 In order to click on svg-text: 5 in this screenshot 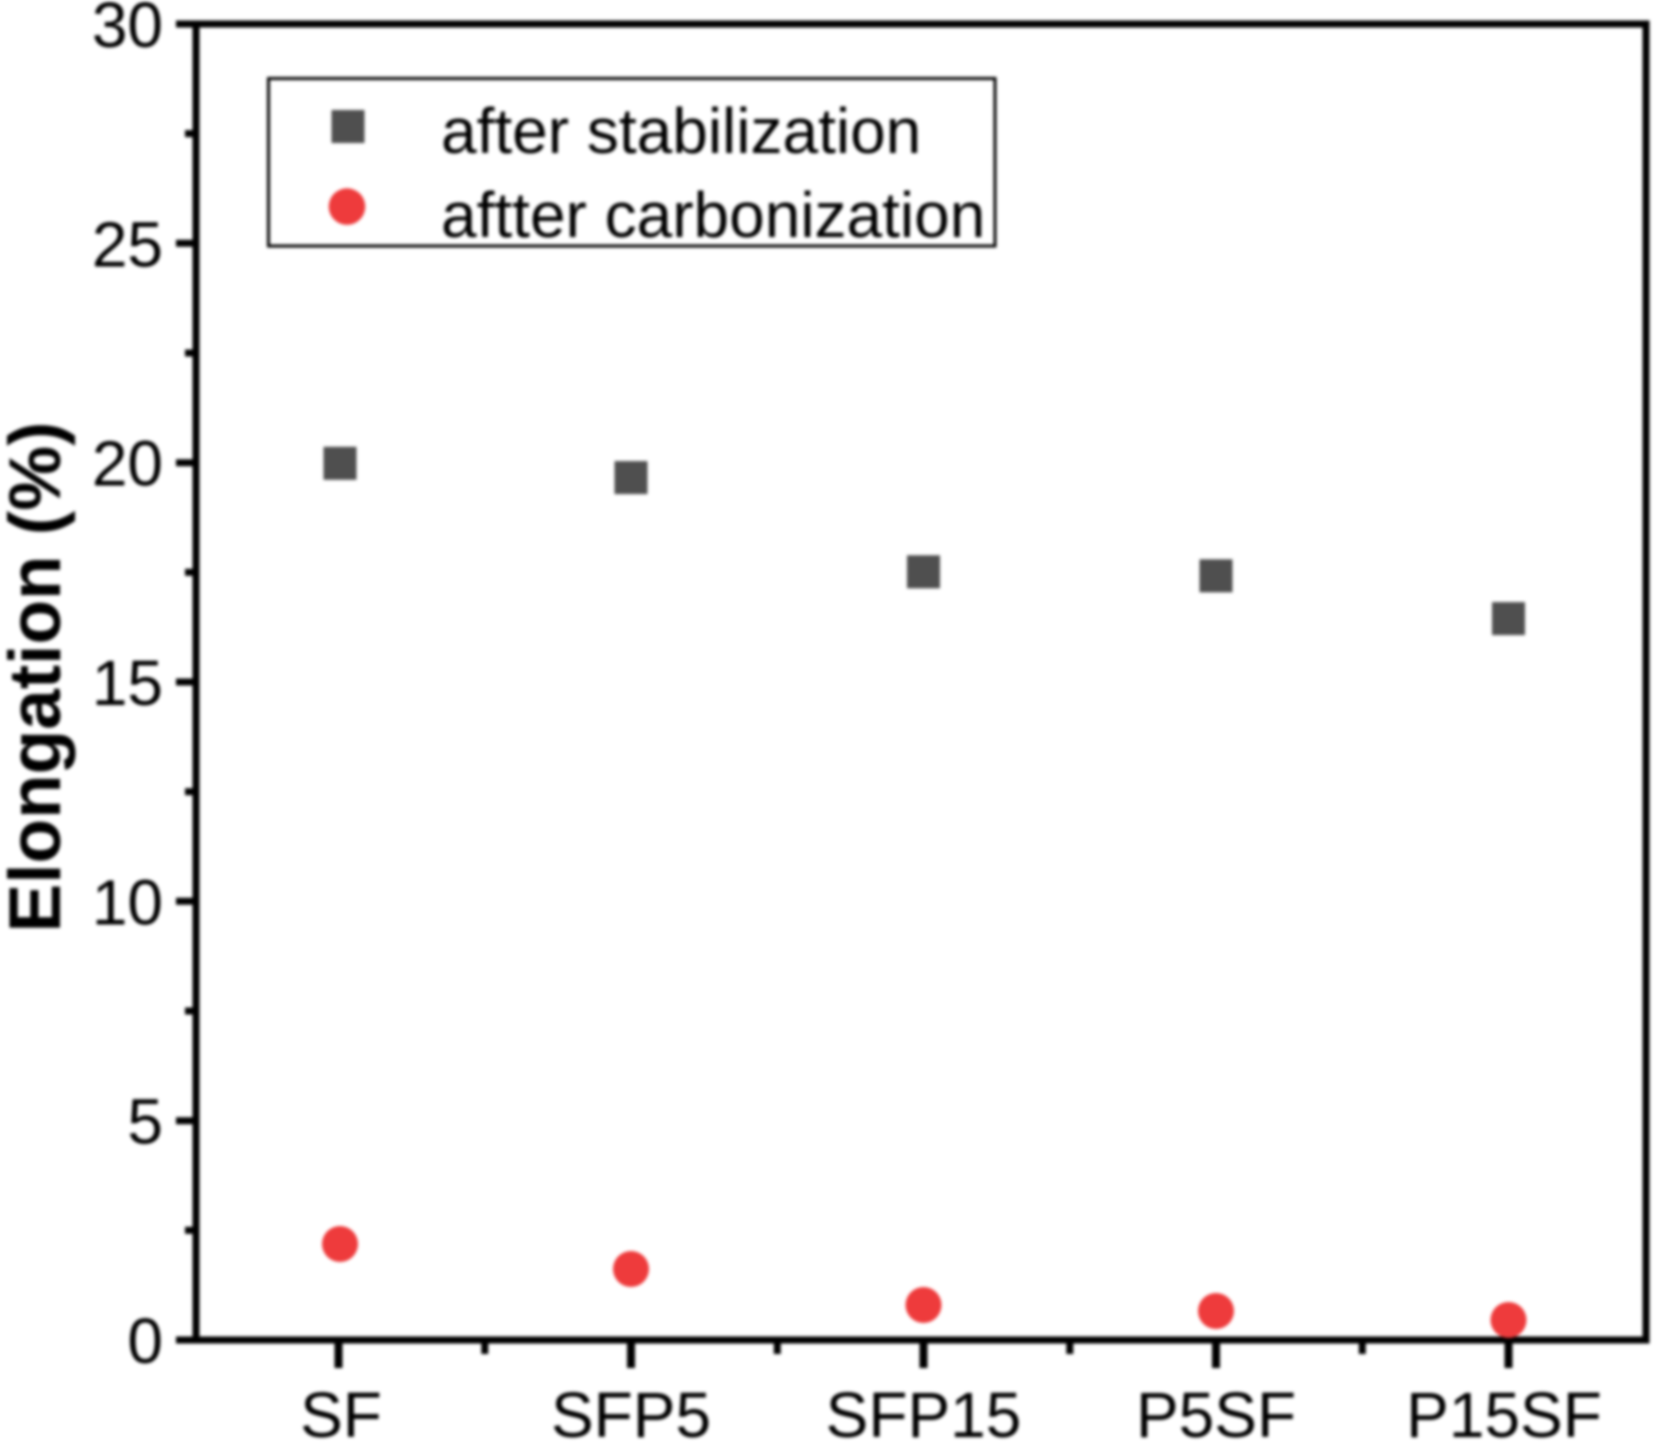, I will do `click(145, 1122)`.